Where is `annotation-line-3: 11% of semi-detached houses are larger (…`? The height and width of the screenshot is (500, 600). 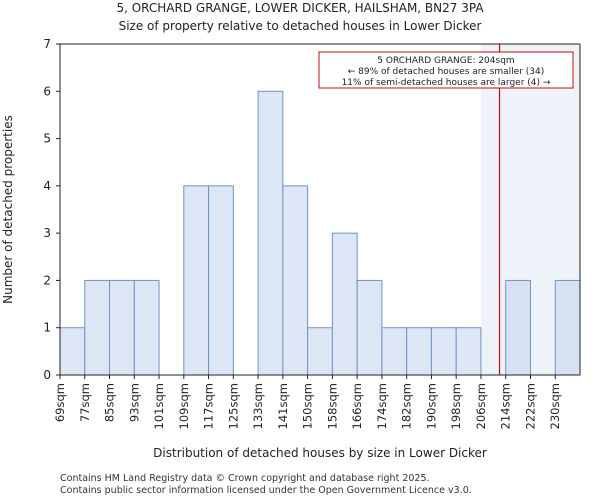
annotation-line-3: 11% of semi-detached houses are larger (… is located at coordinates (446, 83).